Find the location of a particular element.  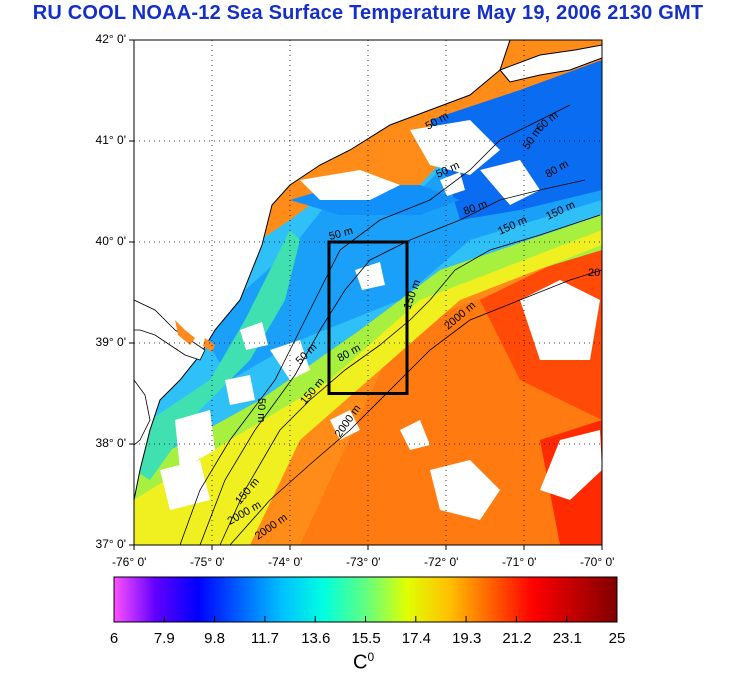

unit-superscript: 0 is located at coordinates (371, 657).